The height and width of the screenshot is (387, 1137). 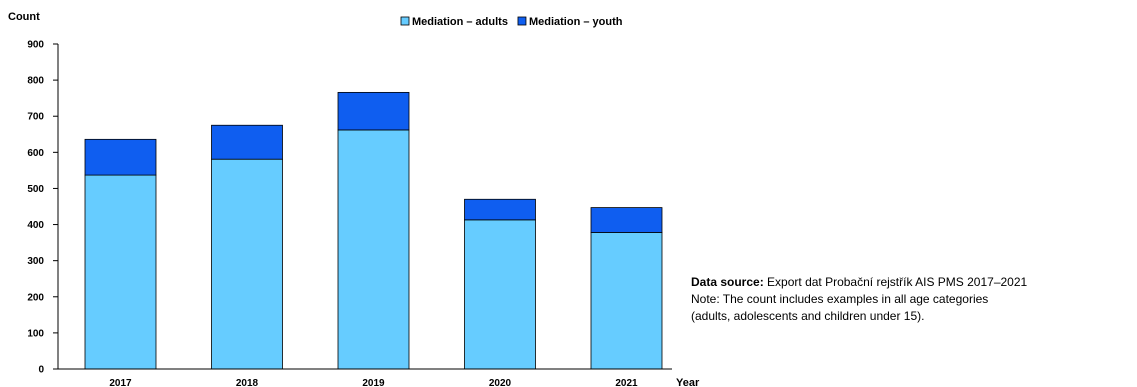 What do you see at coordinates (500, 382) in the screenshot?
I see `x-tick-label: 2020` at bounding box center [500, 382].